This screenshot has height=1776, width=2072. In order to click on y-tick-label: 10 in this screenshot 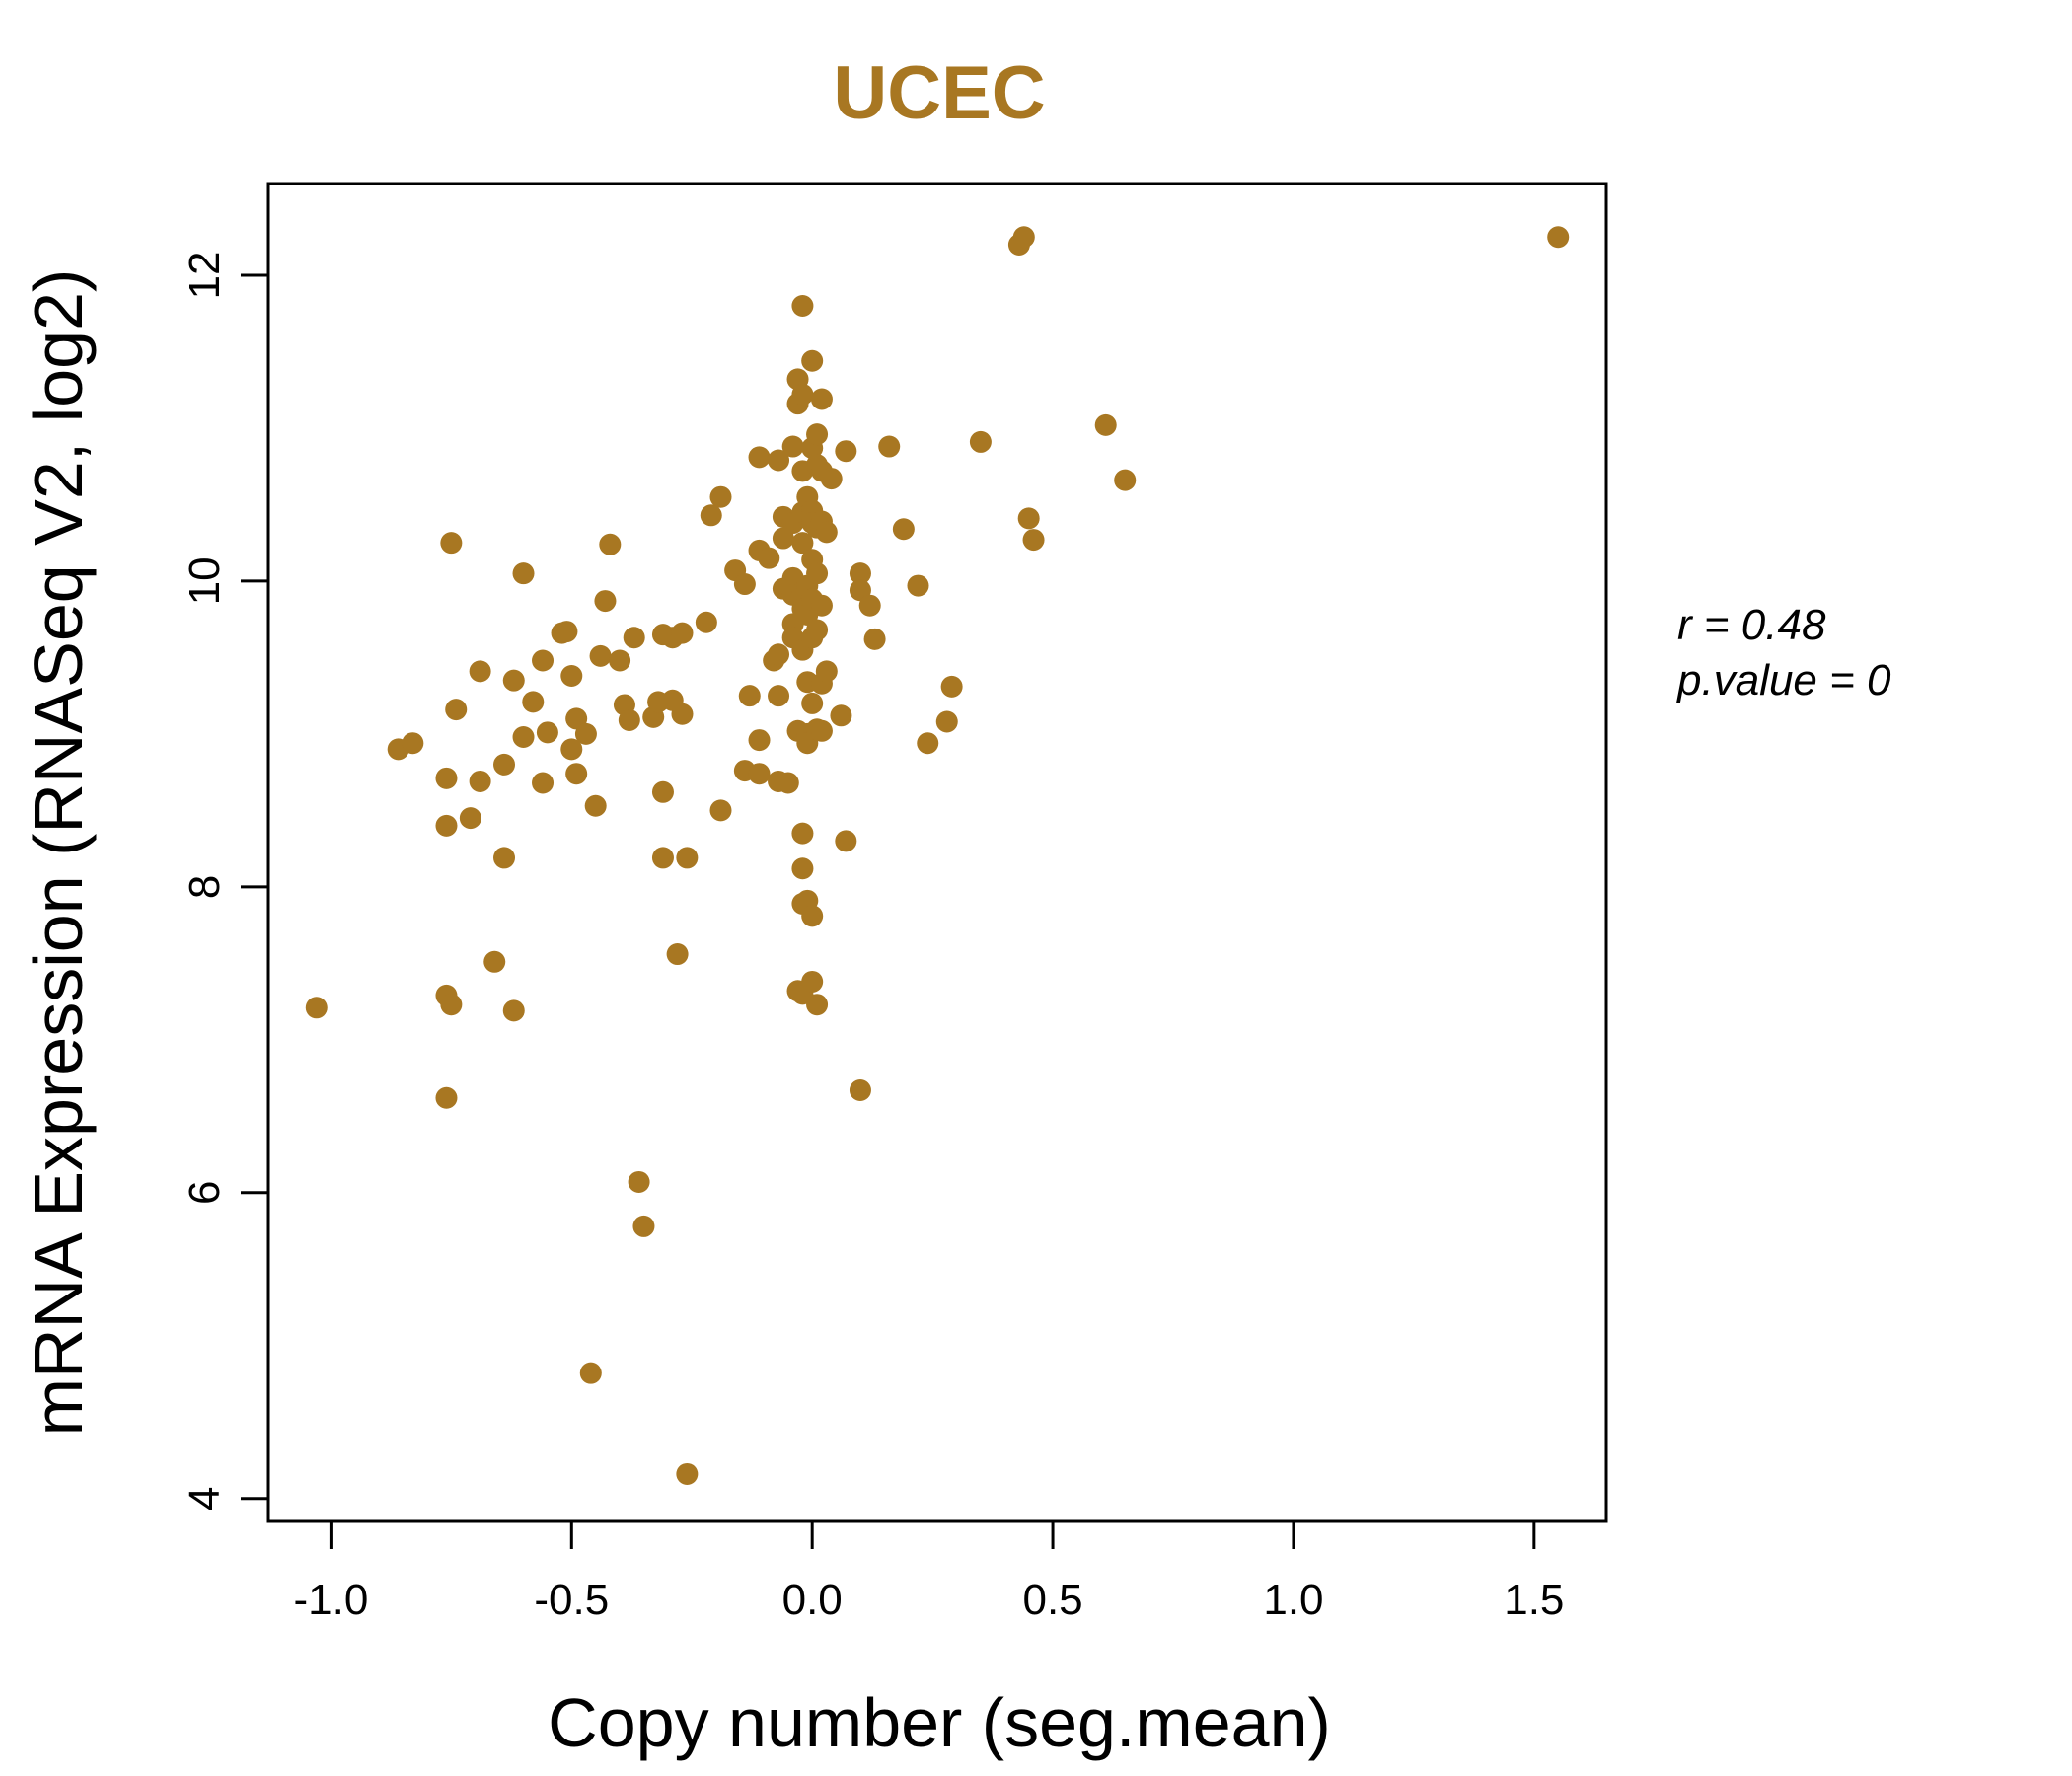, I will do `click(205, 581)`.